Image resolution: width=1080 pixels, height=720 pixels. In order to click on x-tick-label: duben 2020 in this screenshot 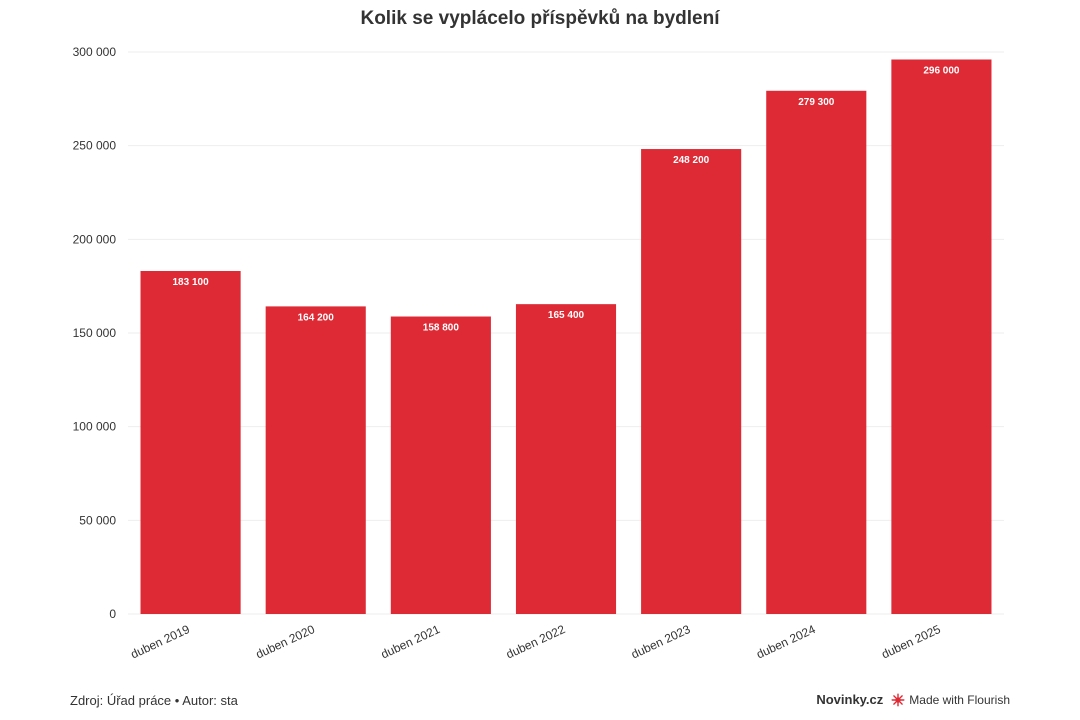, I will do `click(286, 642)`.